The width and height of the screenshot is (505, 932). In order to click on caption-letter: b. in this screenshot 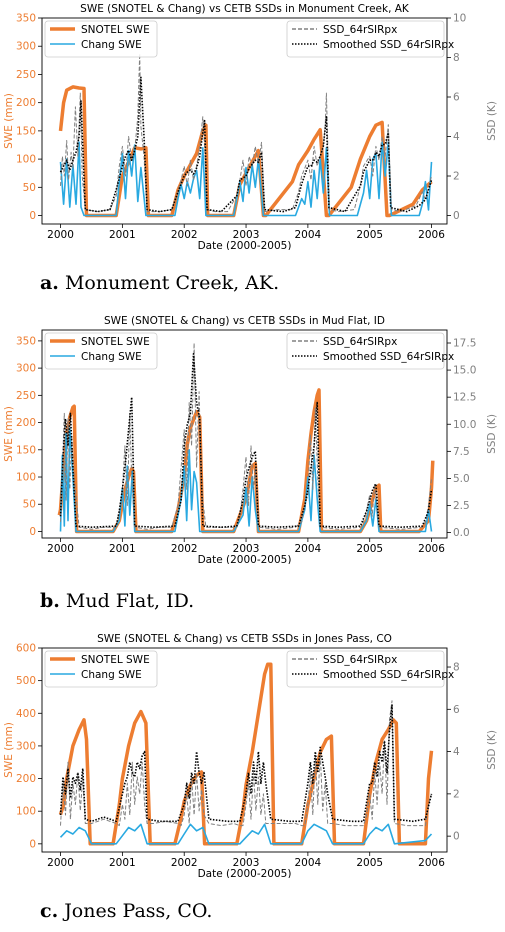, I will do `click(50, 601)`.